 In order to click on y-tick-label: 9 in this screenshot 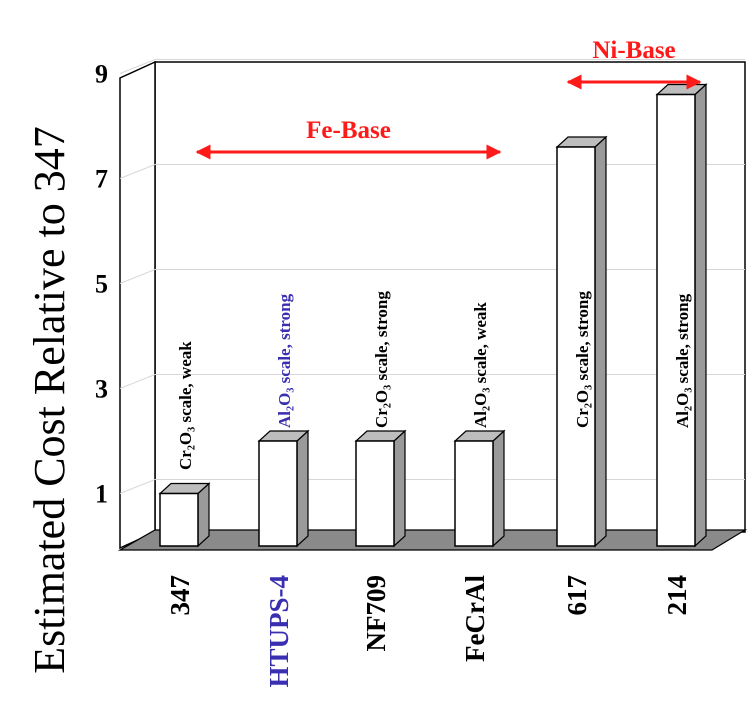, I will do `click(101, 74)`.